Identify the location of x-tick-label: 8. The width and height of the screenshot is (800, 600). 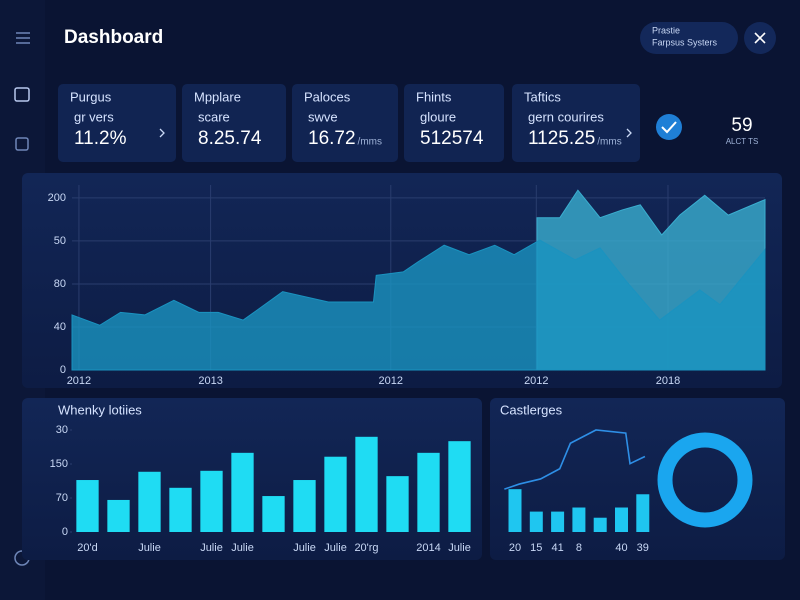
(579, 548).